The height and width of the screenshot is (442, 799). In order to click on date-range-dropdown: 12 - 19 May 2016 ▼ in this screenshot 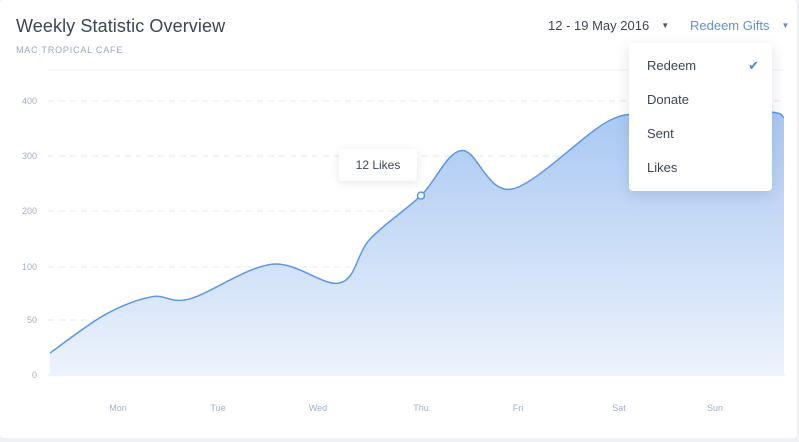, I will do `click(608, 25)`.